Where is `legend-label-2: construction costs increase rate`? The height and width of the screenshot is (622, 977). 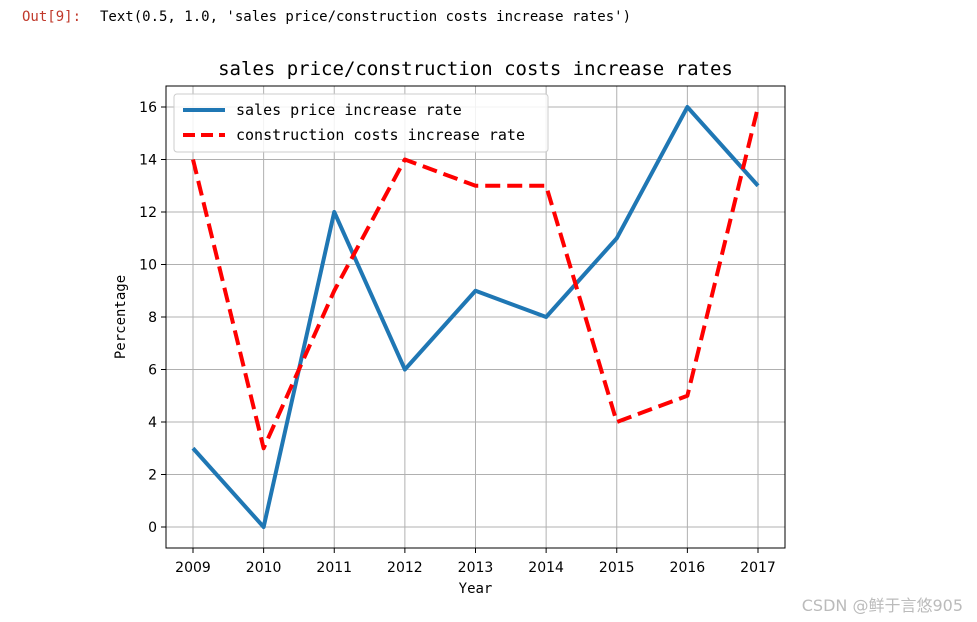 legend-label-2: construction costs increase rate is located at coordinates (380, 135).